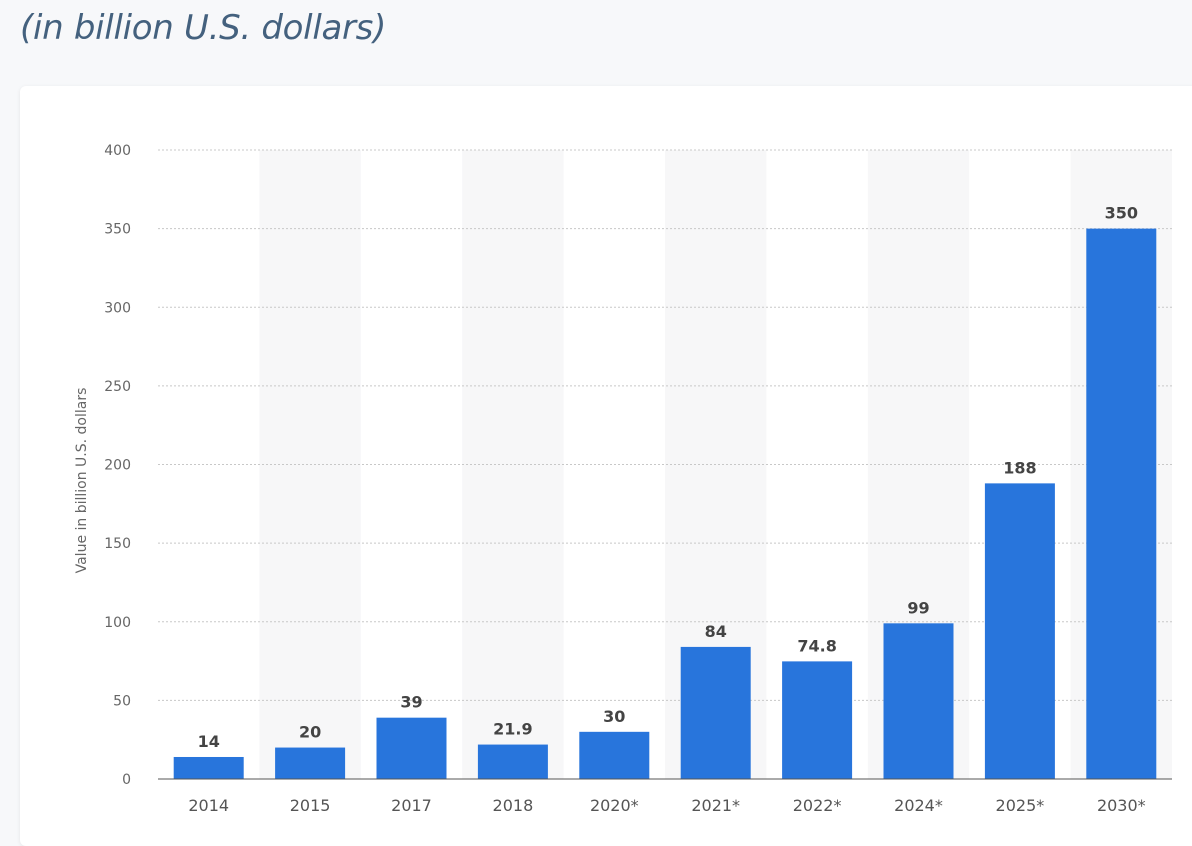 This screenshot has width=1192, height=846. Describe the element at coordinates (512, 729) in the screenshot. I see `value-label: 21.9` at that location.